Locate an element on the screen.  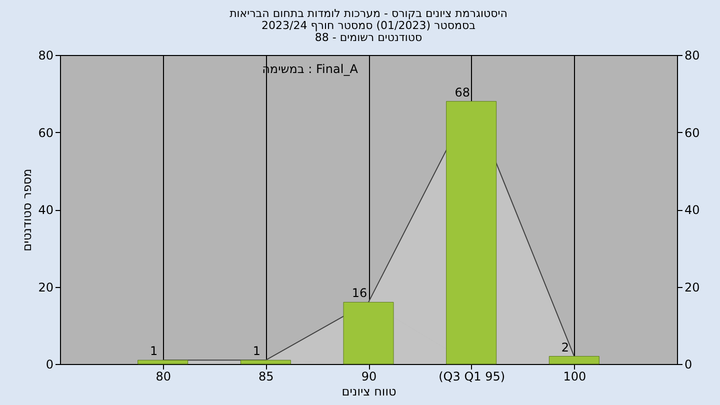
x-tick-label: 80 is located at coordinates (163, 377).